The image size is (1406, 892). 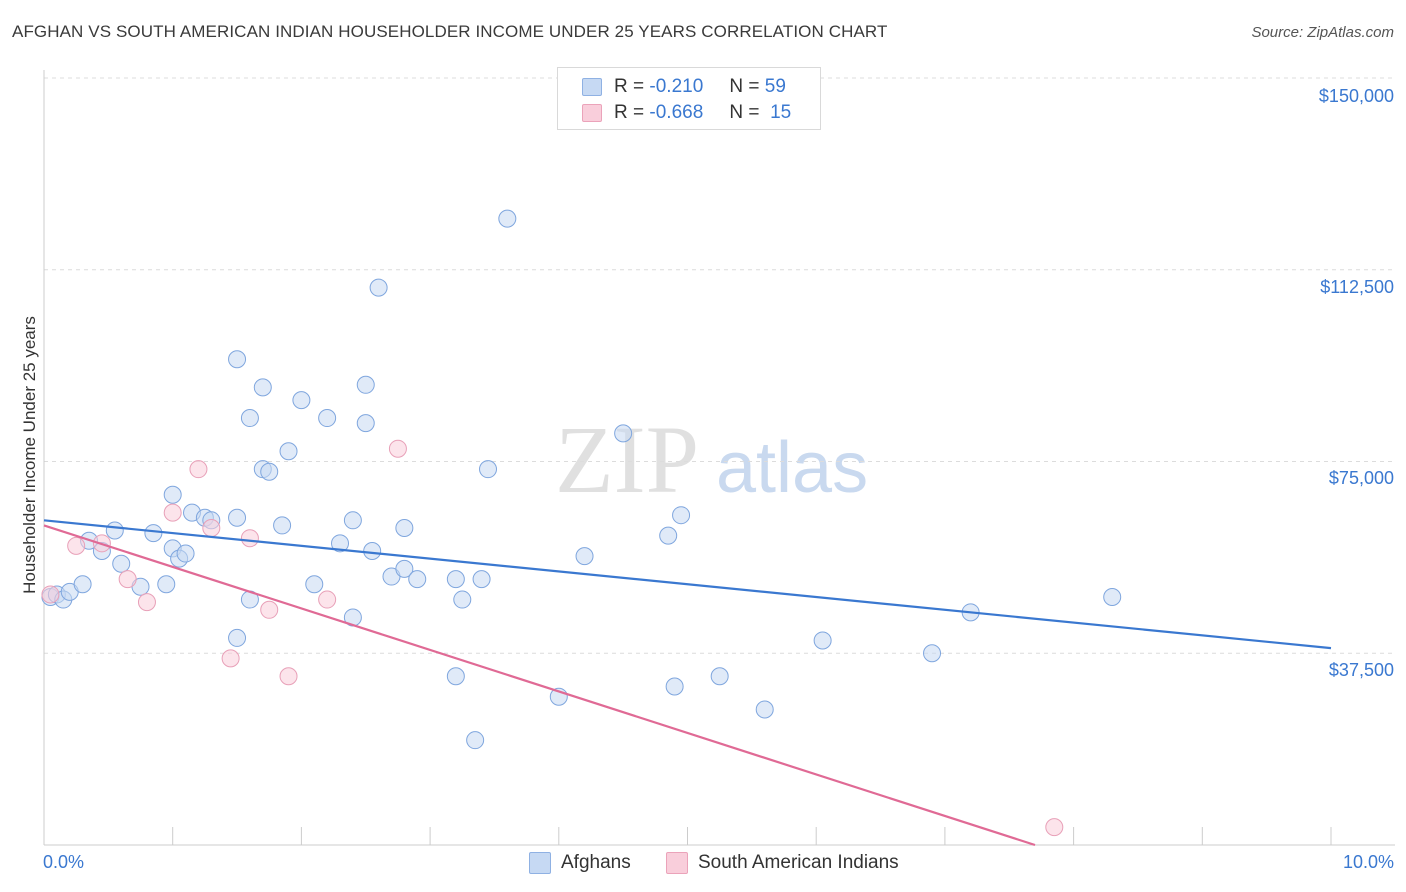 What do you see at coordinates (592, 113) in the screenshot?
I see `sai-swatch-icon` at bounding box center [592, 113].